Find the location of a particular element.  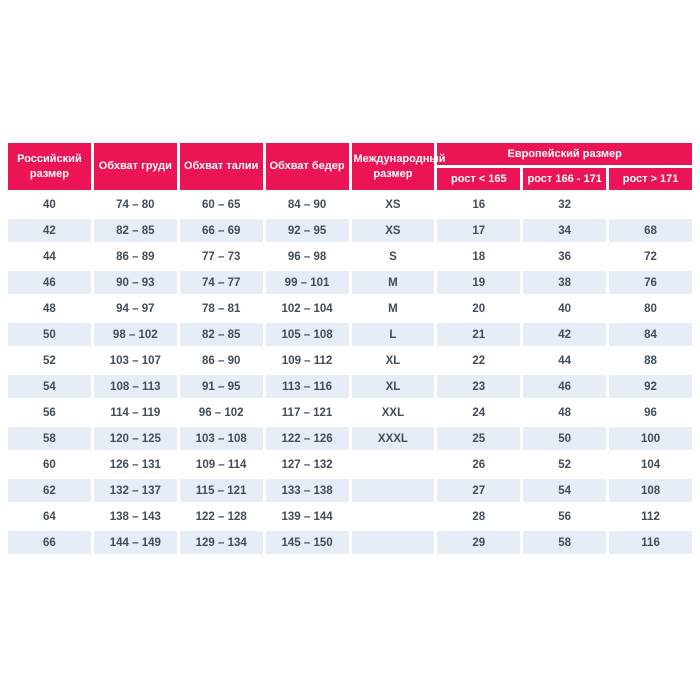

table-cell: 68 is located at coordinates (650, 230).